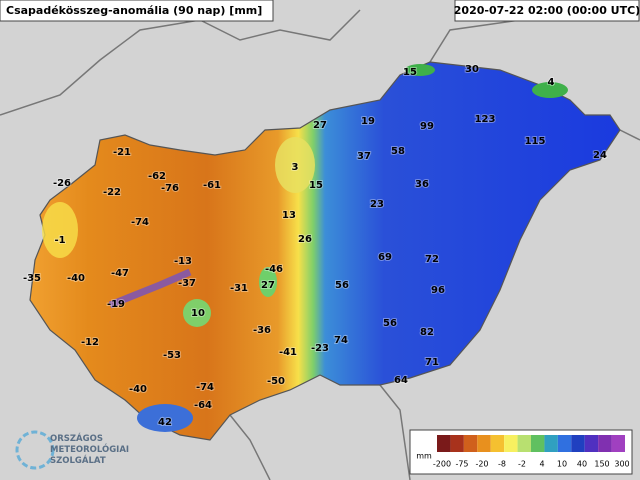  What do you see at coordinates (364, 156) in the screenshot?
I see `station-value: 37` at bounding box center [364, 156].